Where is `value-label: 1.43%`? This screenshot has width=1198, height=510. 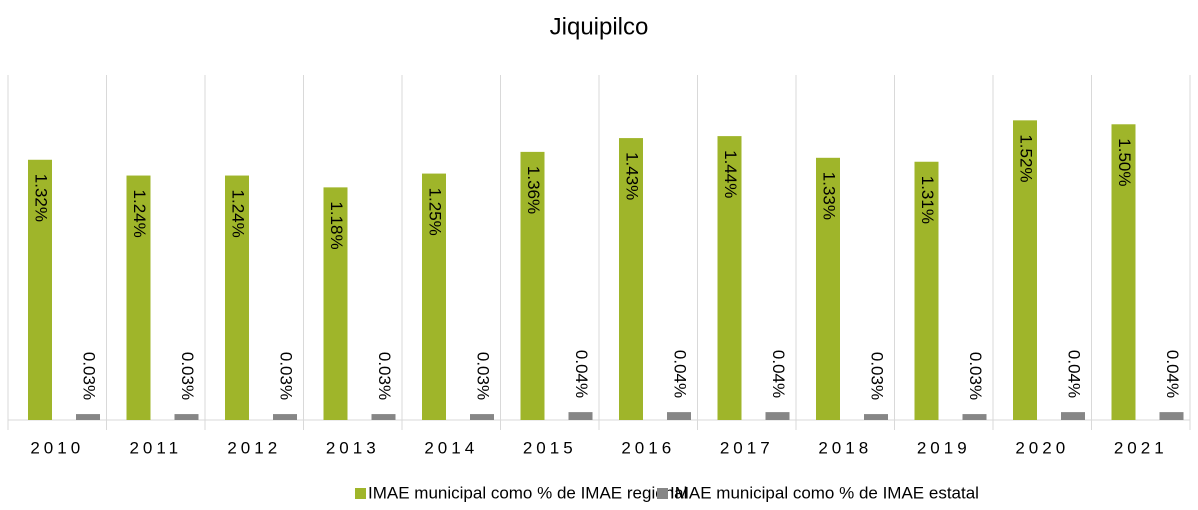 value-label: 1.43% is located at coordinates (632, 176).